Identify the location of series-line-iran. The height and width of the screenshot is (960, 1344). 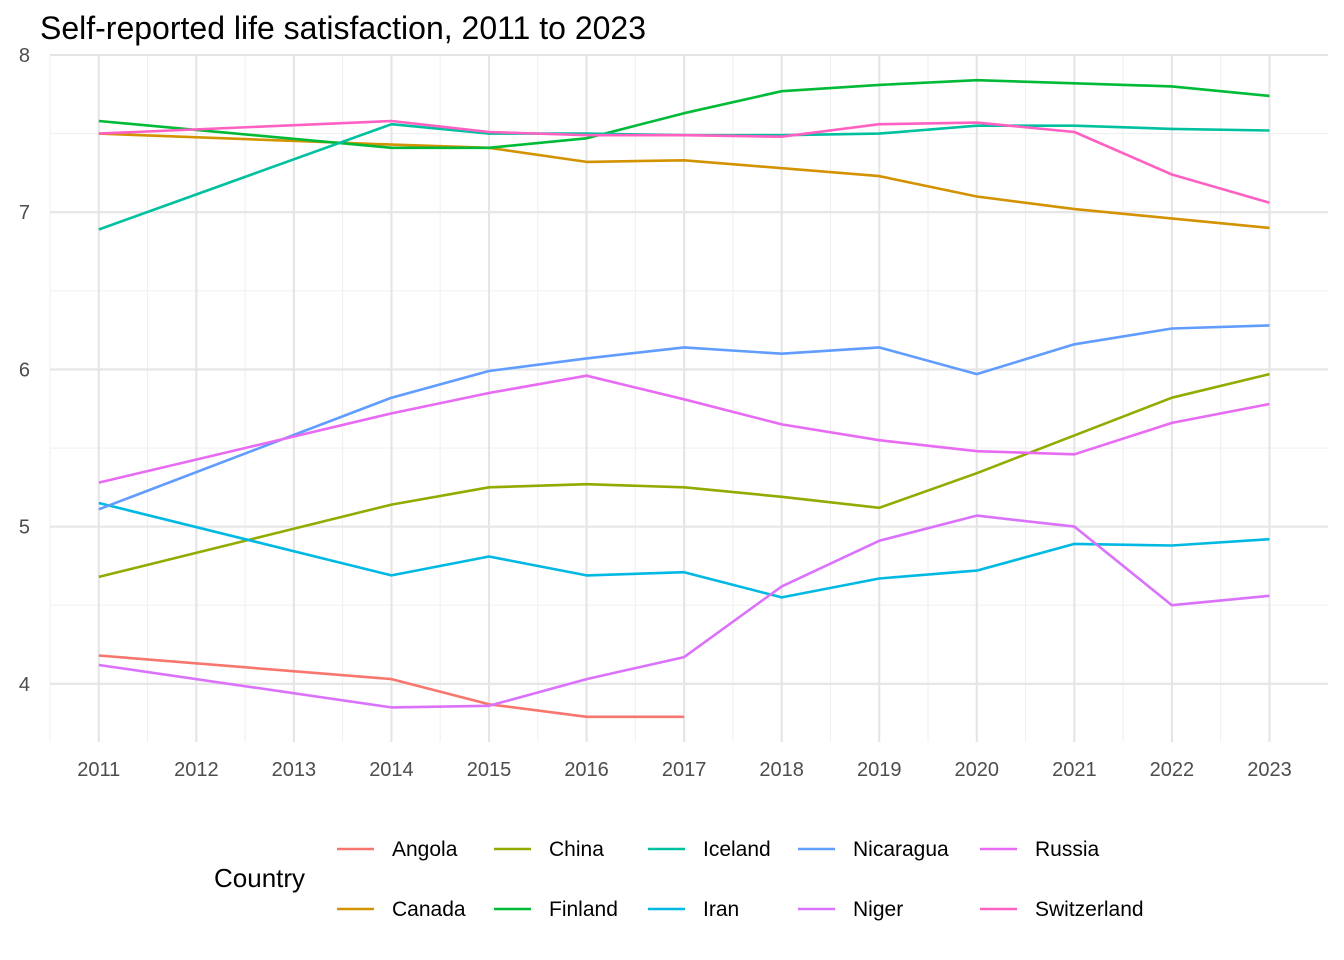
(684, 550).